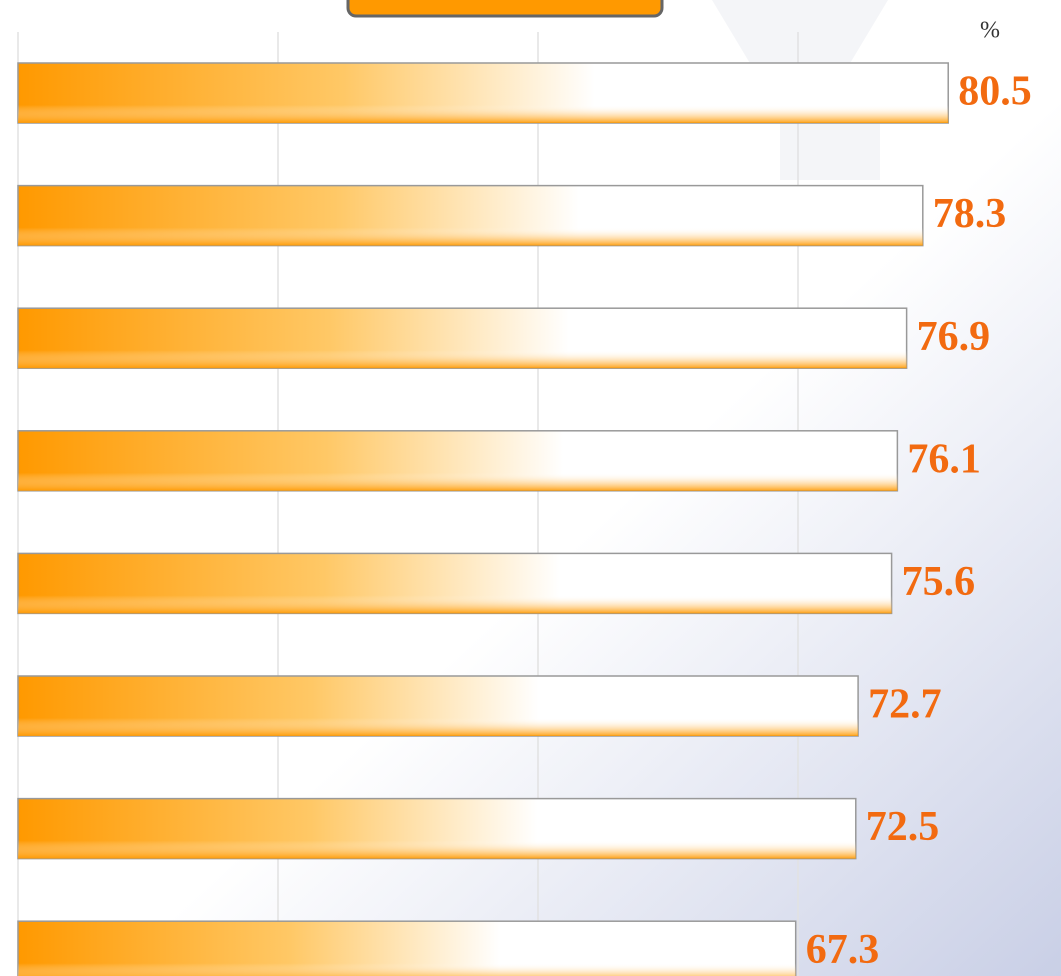 The image size is (1061, 976). I want to click on value-label: 72.7, so click(905, 705).